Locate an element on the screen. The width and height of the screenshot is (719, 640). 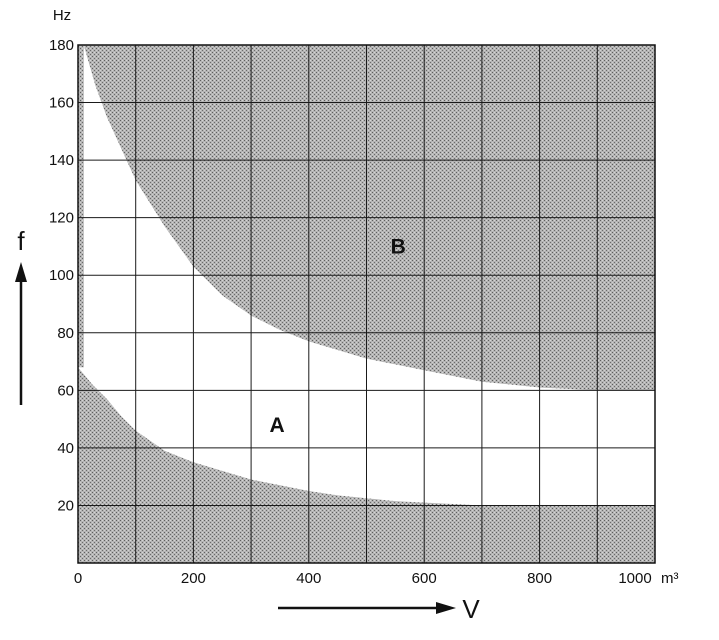
region-label-b: B is located at coordinates (398, 246).